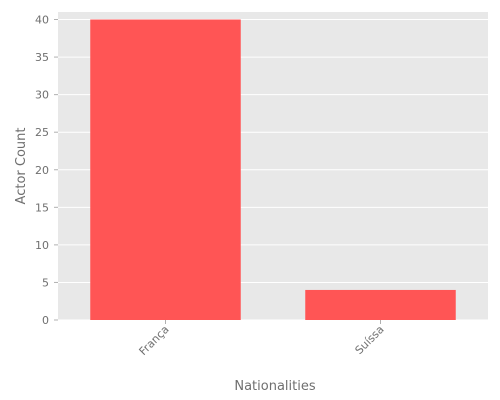 Image resolution: width=500 pixels, height=400 pixels. I want to click on x-axis-ticks: França Suíssa, so click(262, 339).